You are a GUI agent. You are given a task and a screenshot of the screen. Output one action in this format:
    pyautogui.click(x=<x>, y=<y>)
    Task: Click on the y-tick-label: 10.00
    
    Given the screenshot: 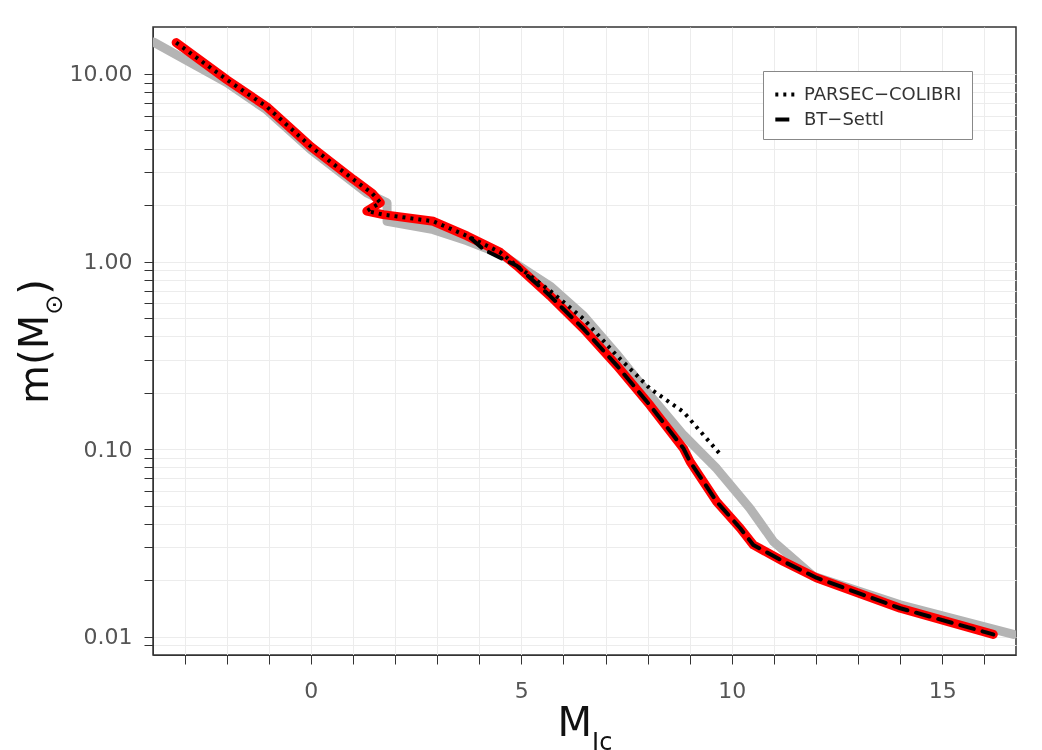 What is the action you would take?
    pyautogui.click(x=101, y=74)
    